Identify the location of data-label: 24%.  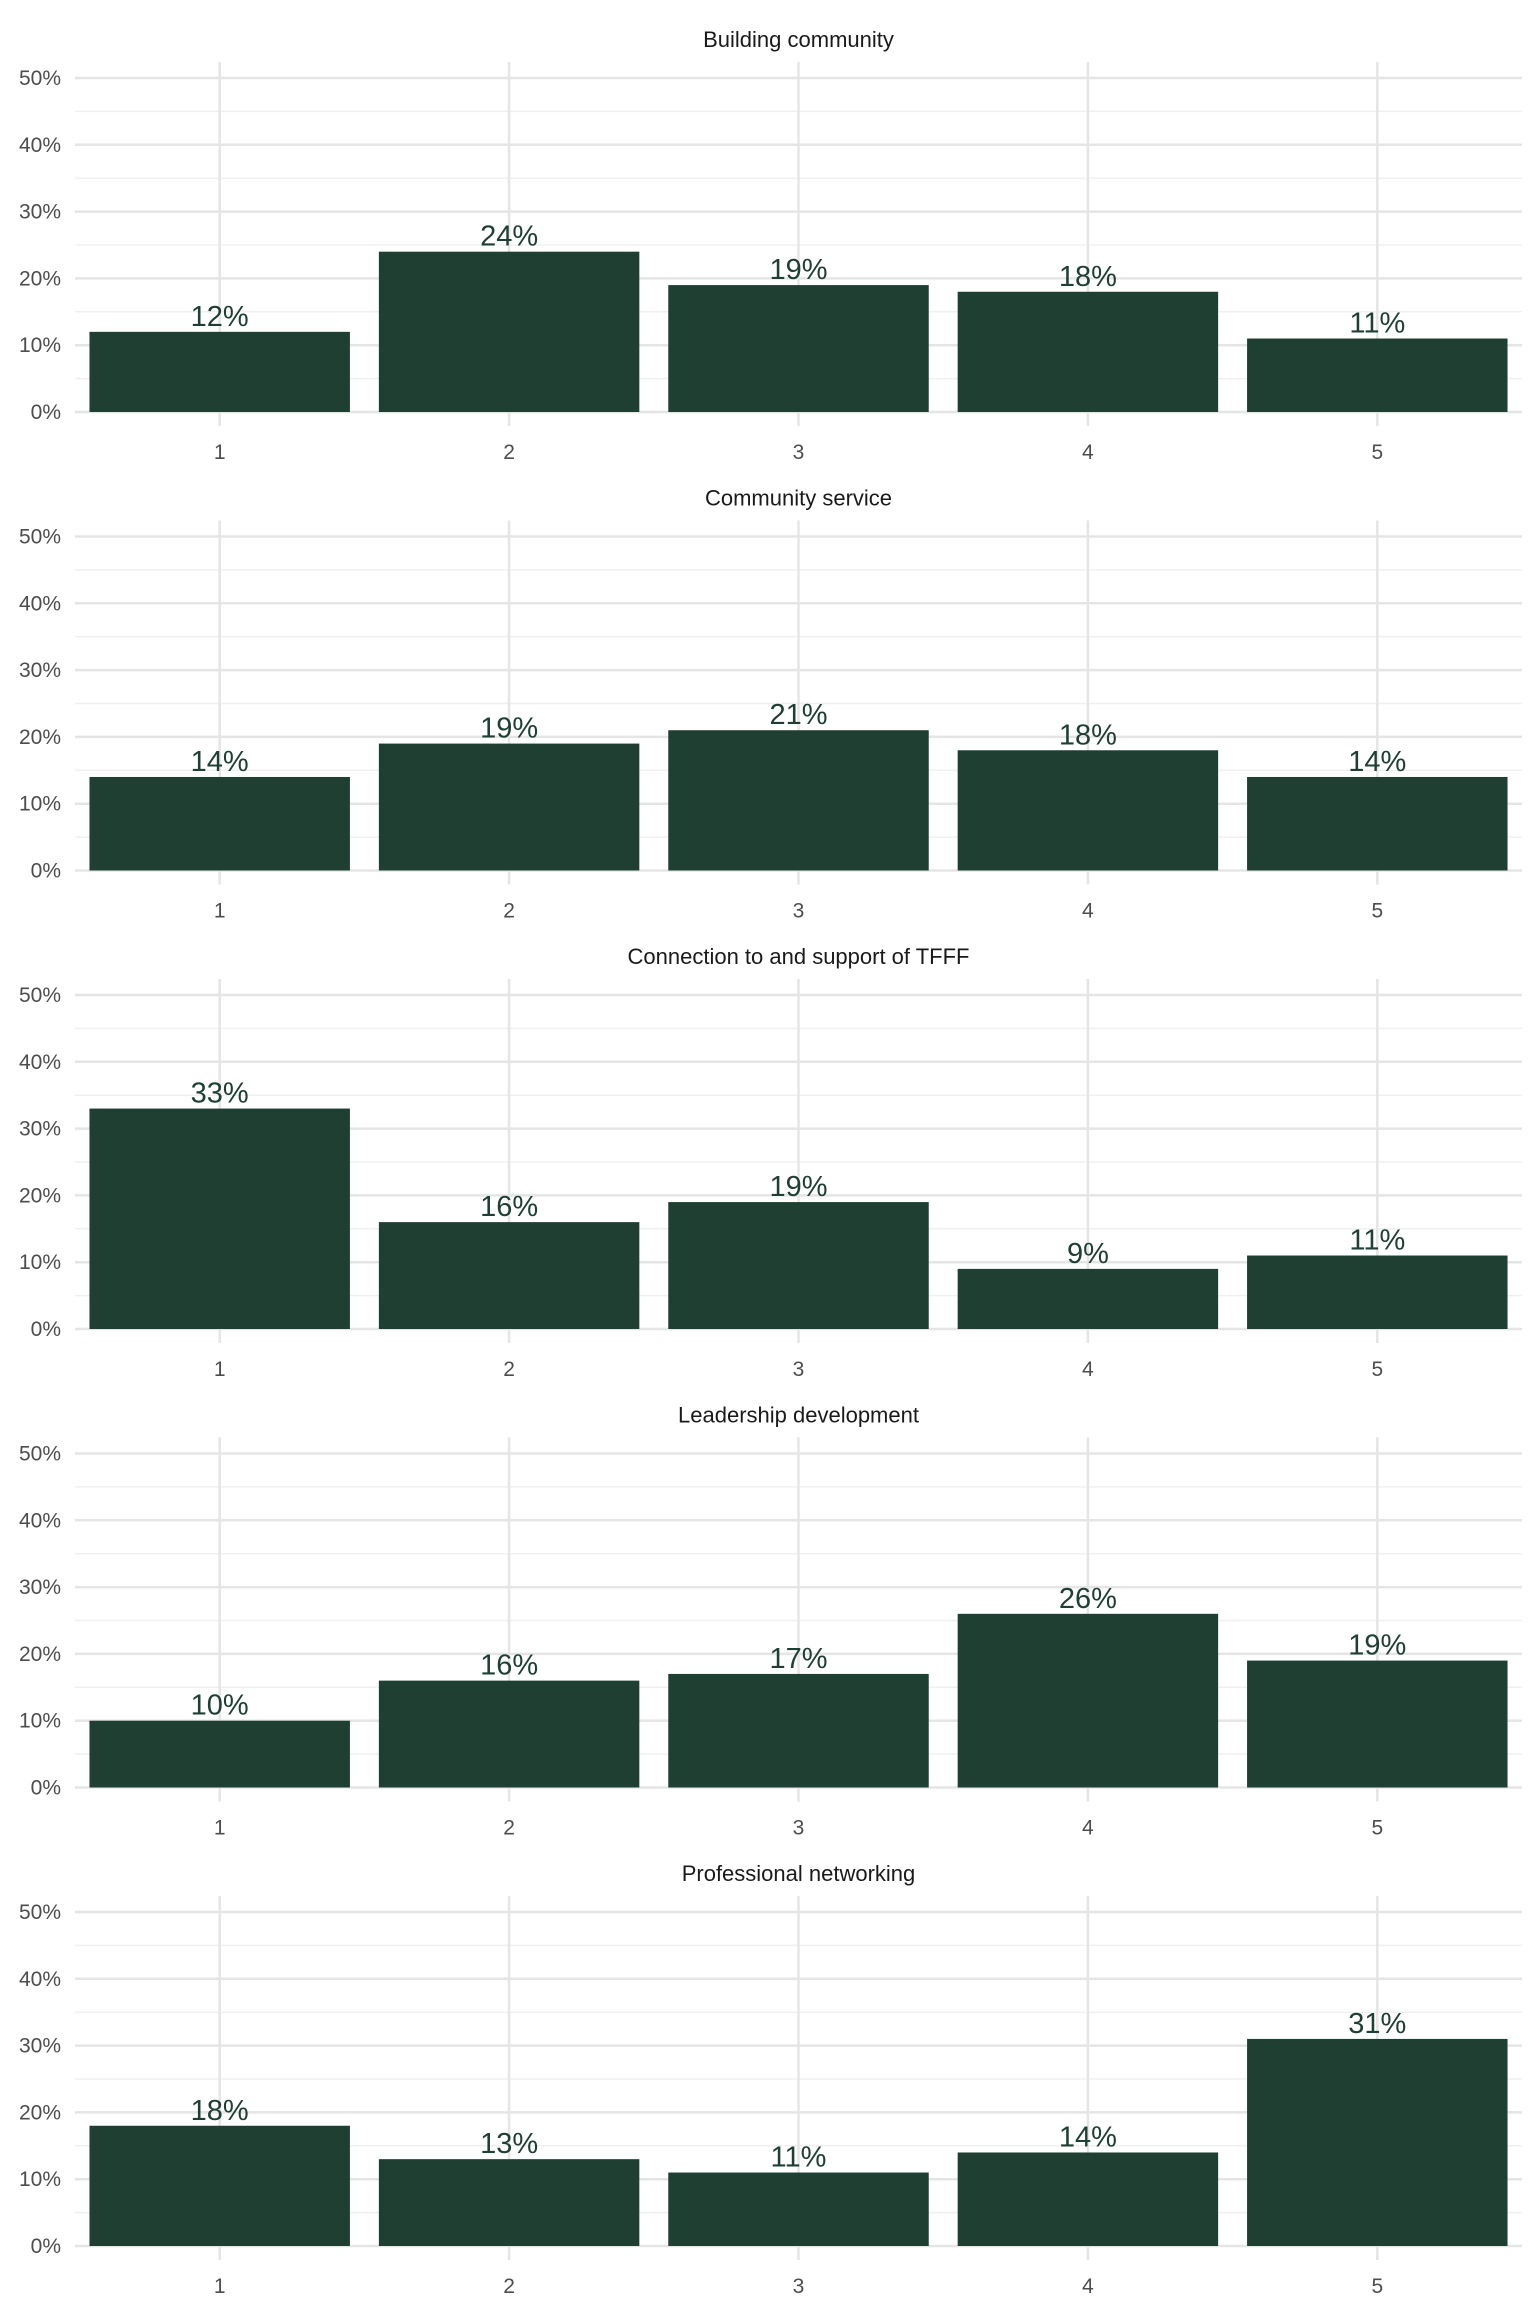
(509, 237).